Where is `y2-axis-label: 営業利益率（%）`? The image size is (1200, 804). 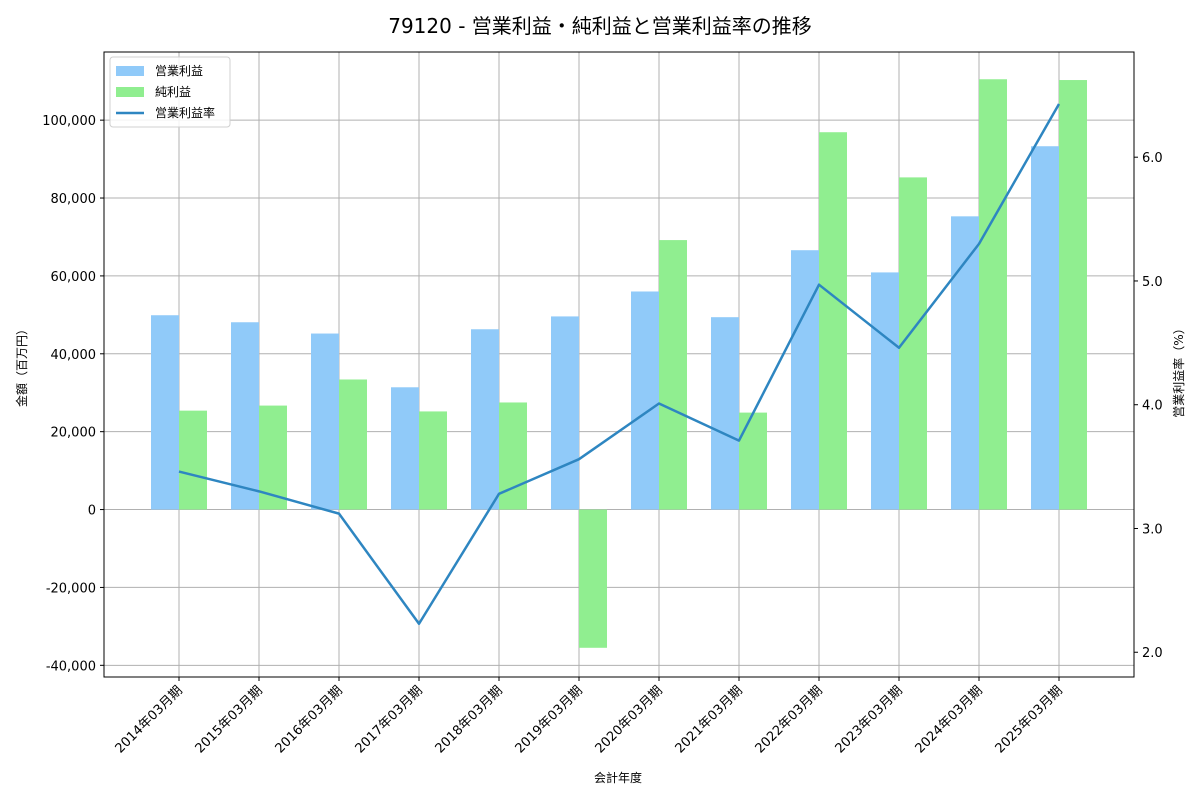
y2-axis-label: 営業利益率（%） is located at coordinates (1178, 369).